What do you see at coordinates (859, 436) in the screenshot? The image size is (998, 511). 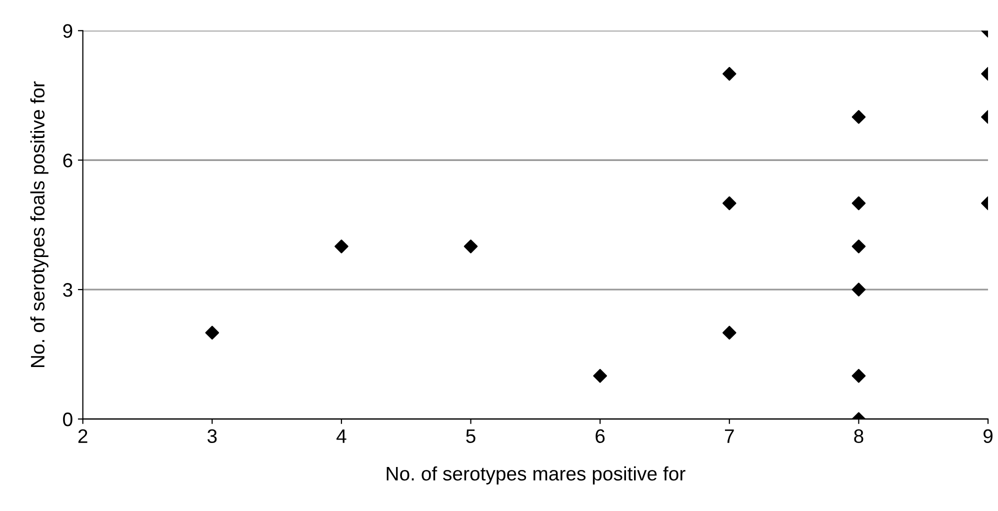 I see `x-tick-label: 8` at bounding box center [859, 436].